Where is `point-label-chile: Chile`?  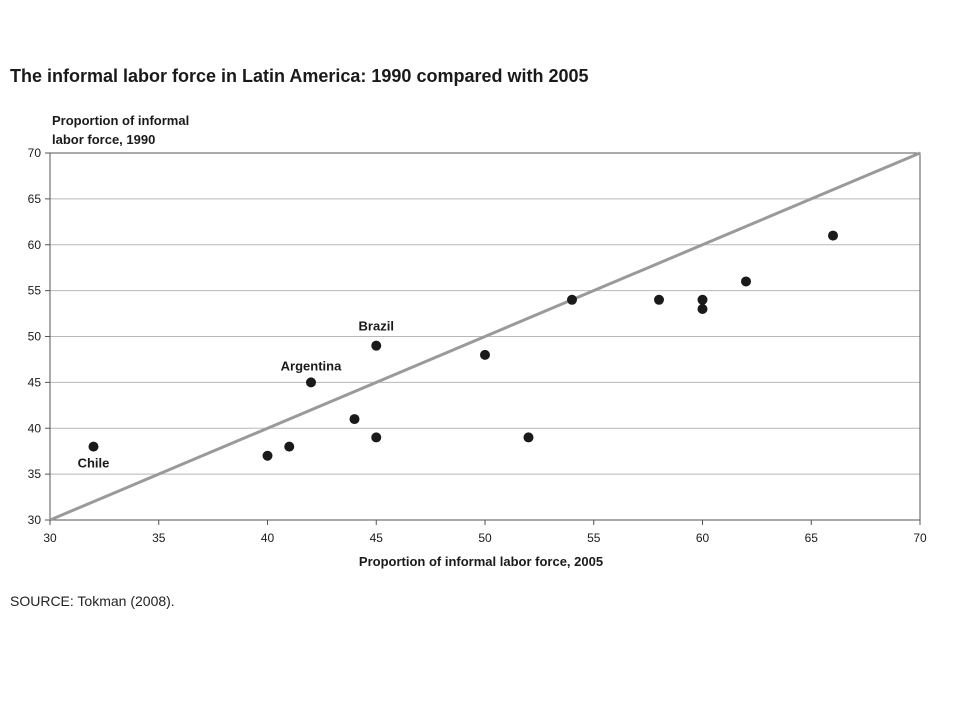
point-label-chile: Chile is located at coordinates (94, 463).